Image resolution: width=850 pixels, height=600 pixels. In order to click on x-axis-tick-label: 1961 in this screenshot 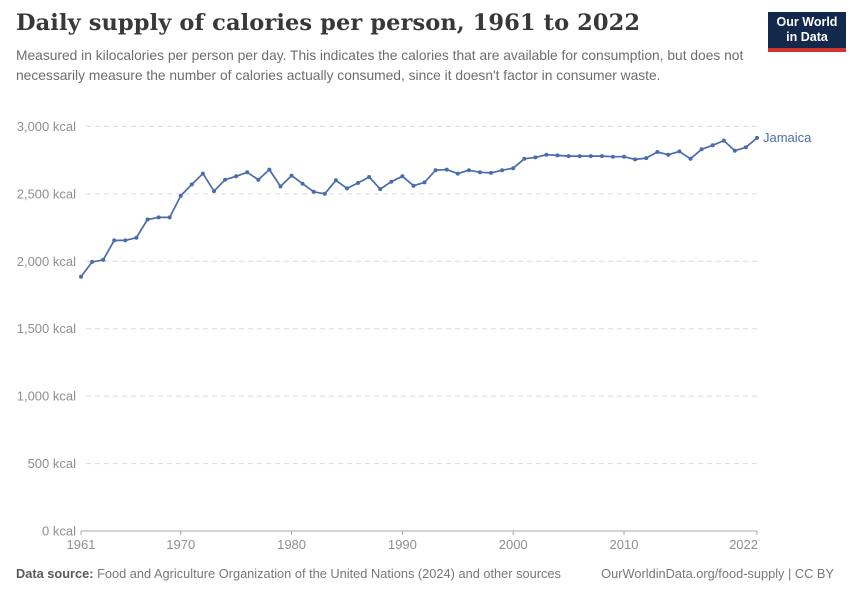, I will do `click(81, 544)`.